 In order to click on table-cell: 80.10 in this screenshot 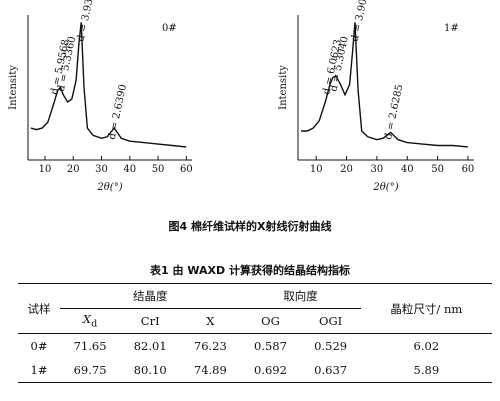, I will do `click(150, 370)`.